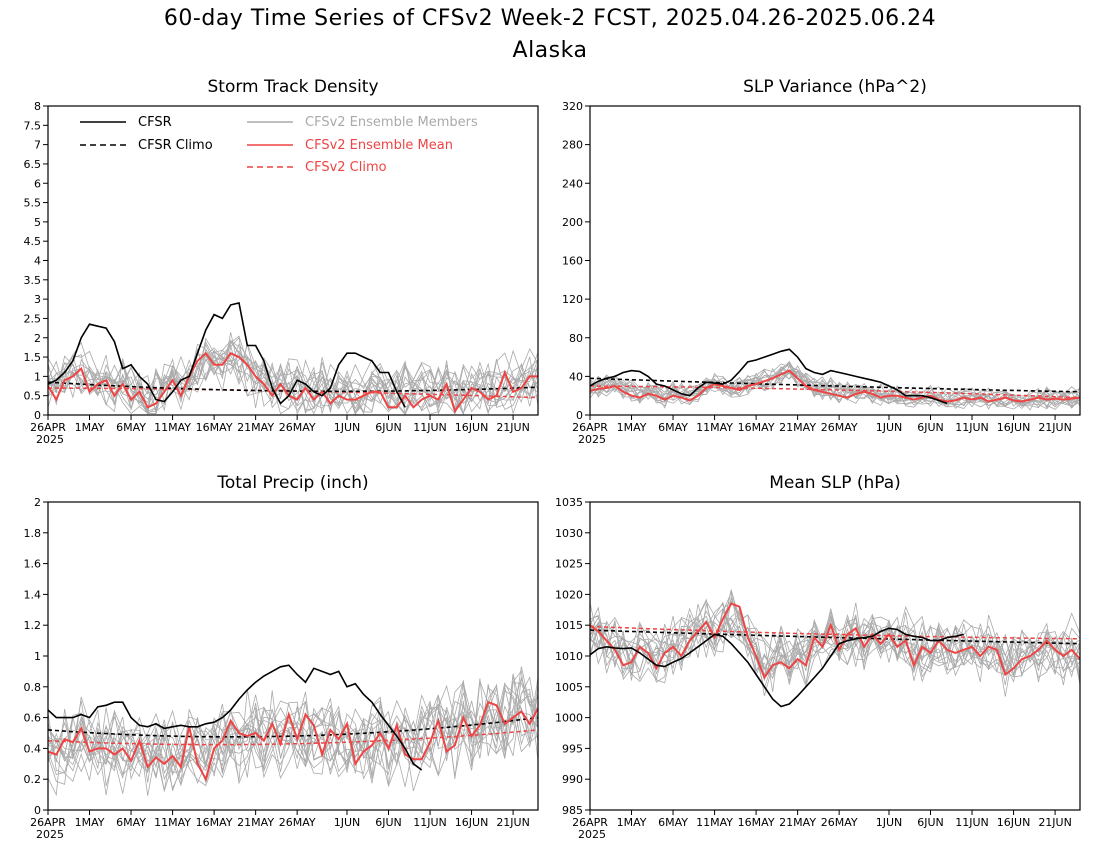 This screenshot has width=1100, height=850. Describe the element at coordinates (37, 502) in the screenshot. I see `total-precip-y-tick-label: 2` at that location.